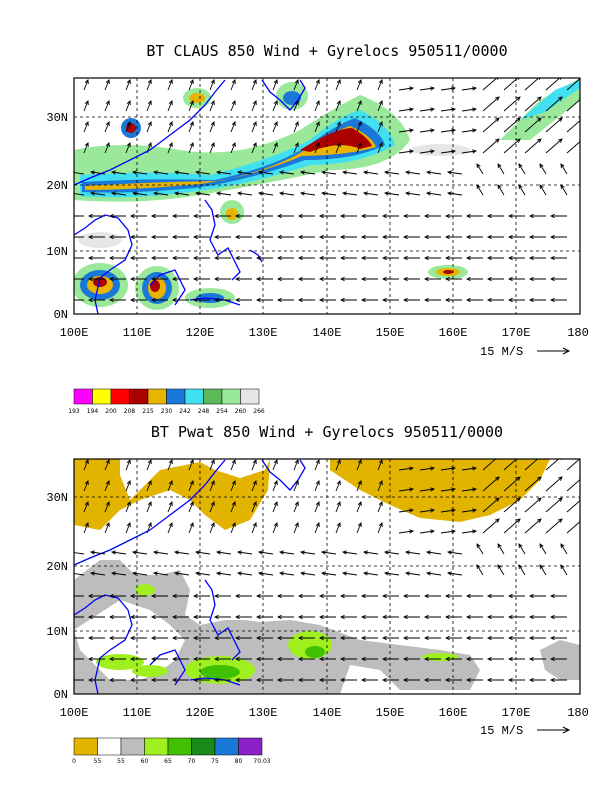  What do you see at coordinates (57, 118) in the screenshot?
I see `top-y-tick: 30N` at bounding box center [57, 118].